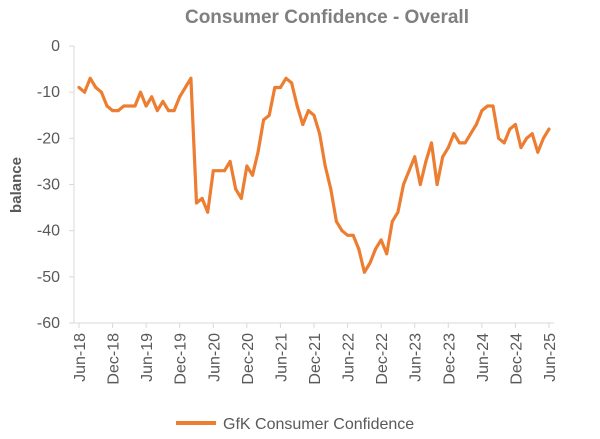 This screenshot has height=439, width=600. Describe the element at coordinates (181, 359) in the screenshot. I see `x-tick-label: Dec-19` at that location.